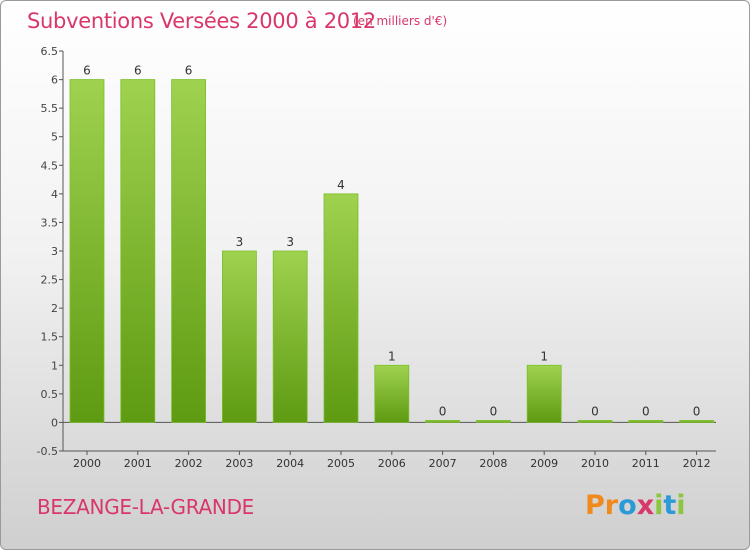 The image size is (750, 550). Describe the element at coordinates (50, 394) in the screenshot. I see `y-tick-label: 0.5` at that location.